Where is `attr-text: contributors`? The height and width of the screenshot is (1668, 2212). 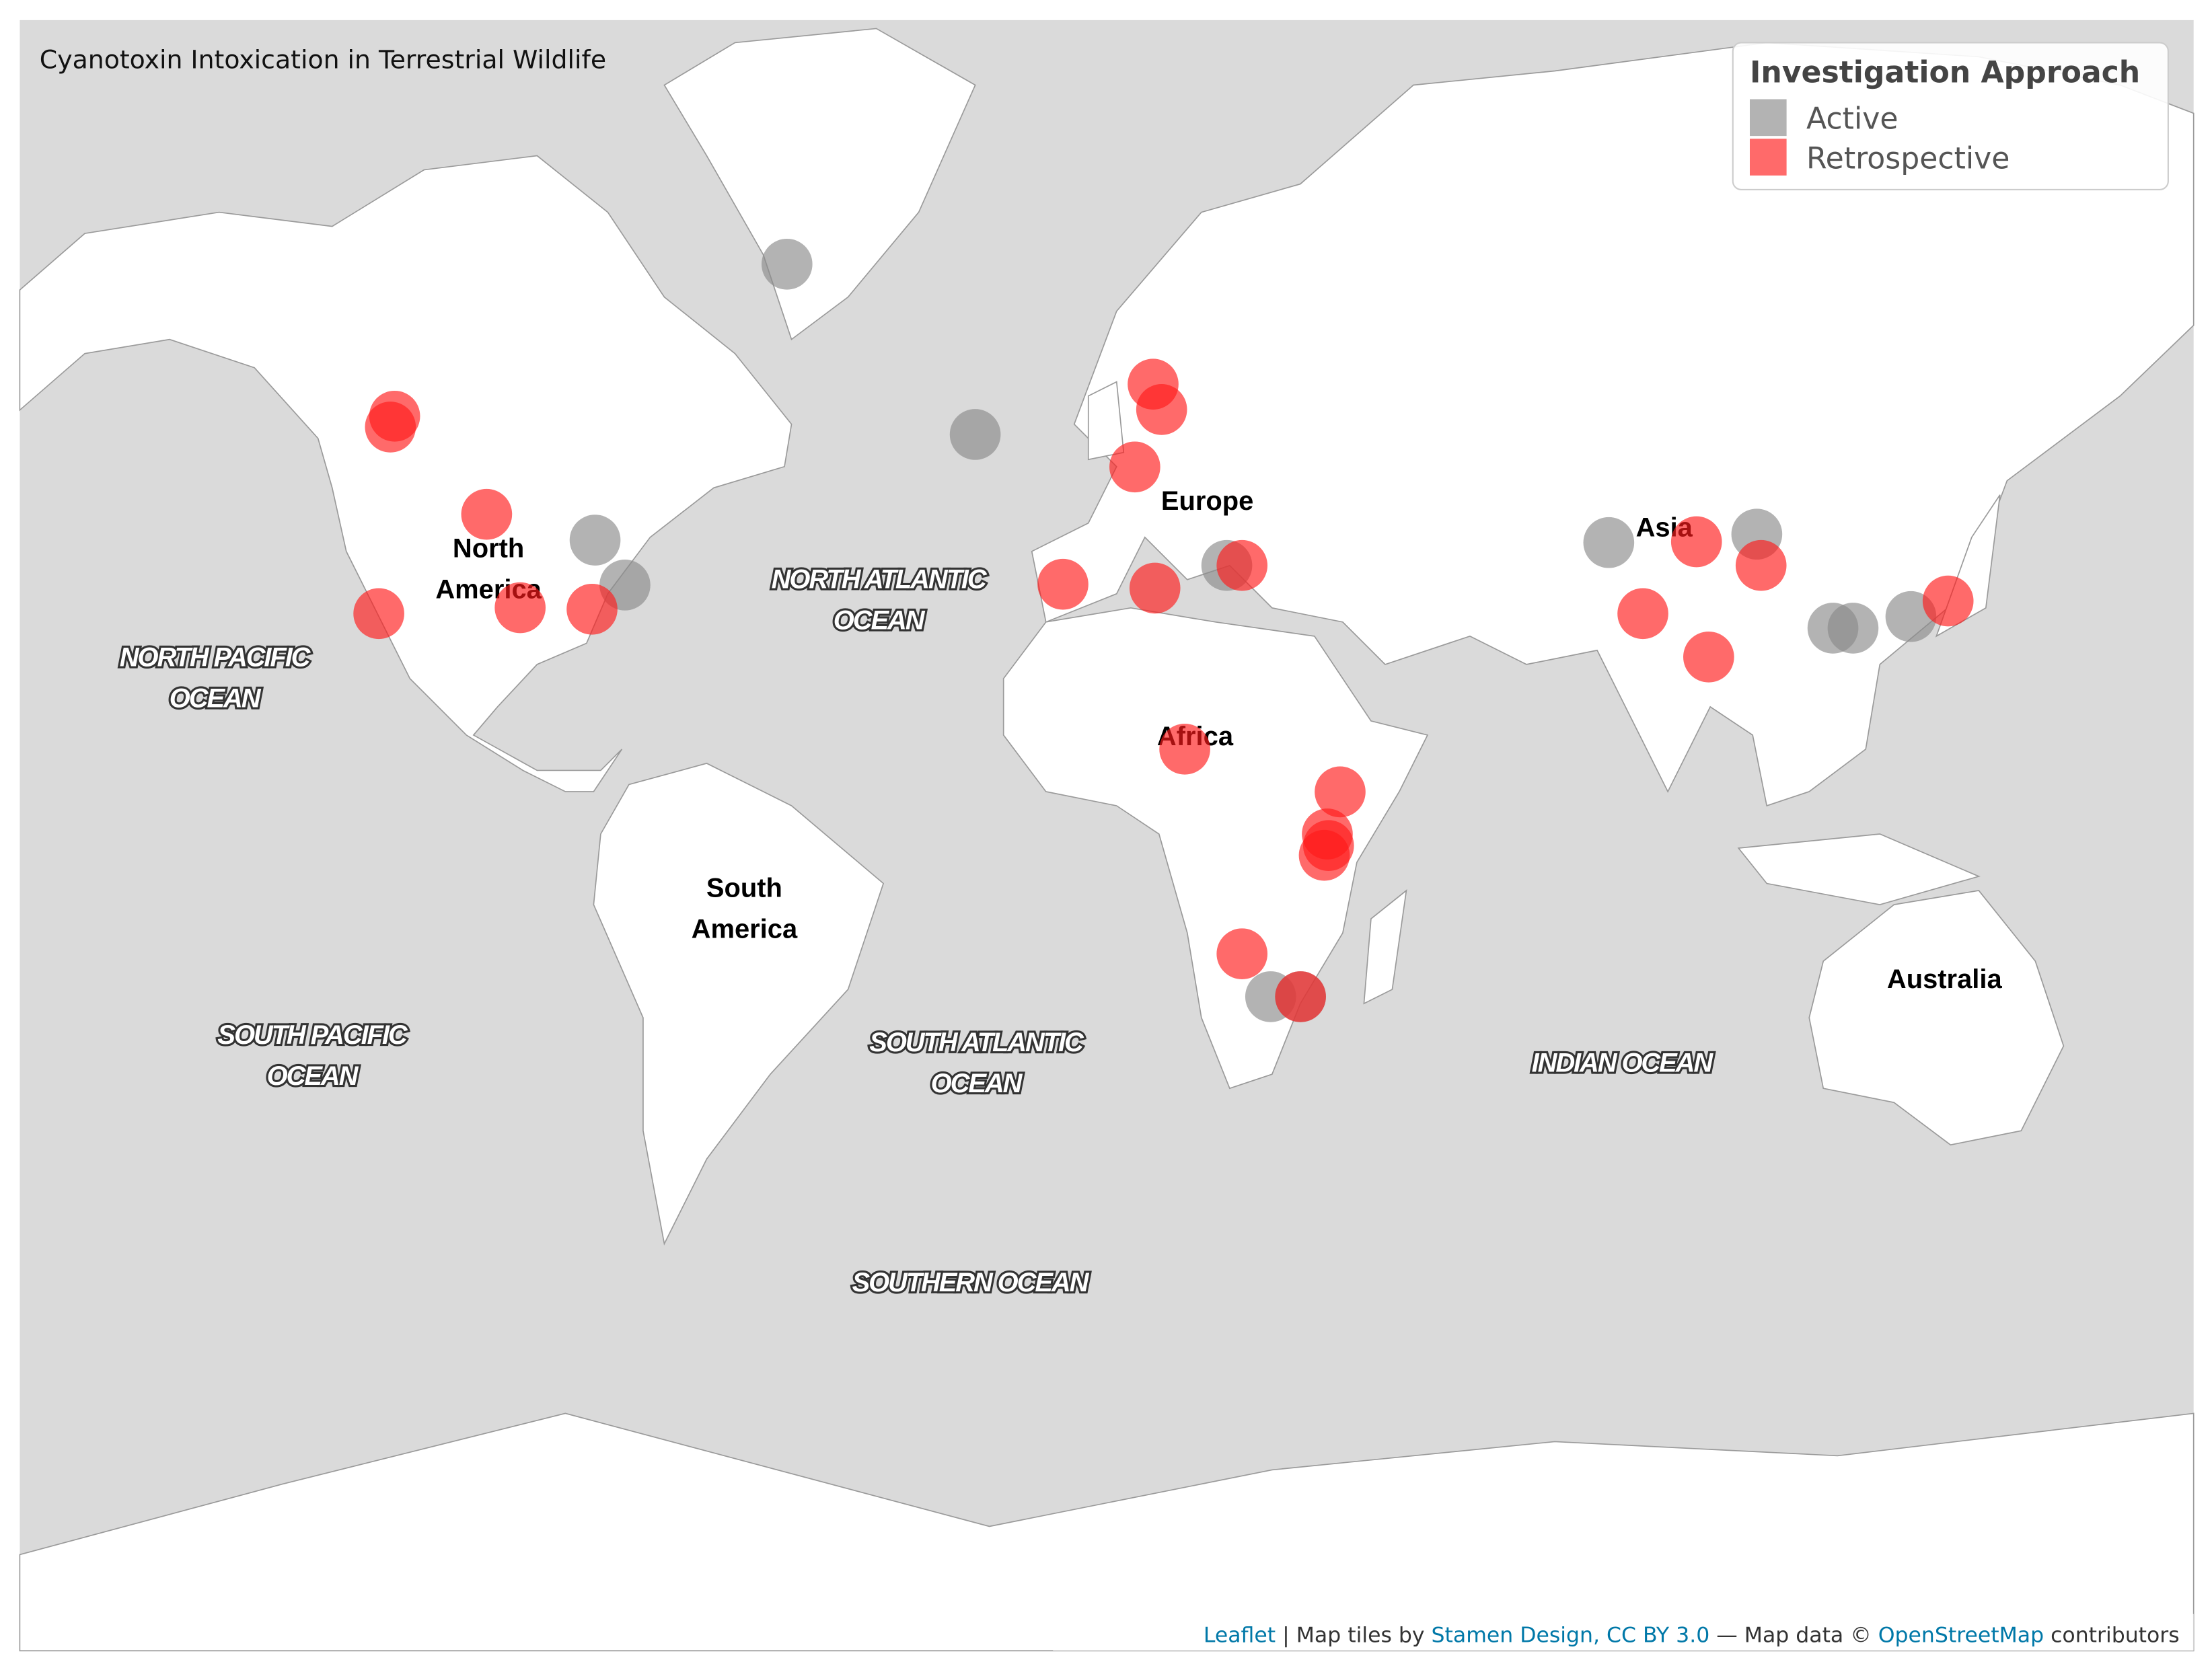 attr-text: contributors is located at coordinates (2115, 1636).